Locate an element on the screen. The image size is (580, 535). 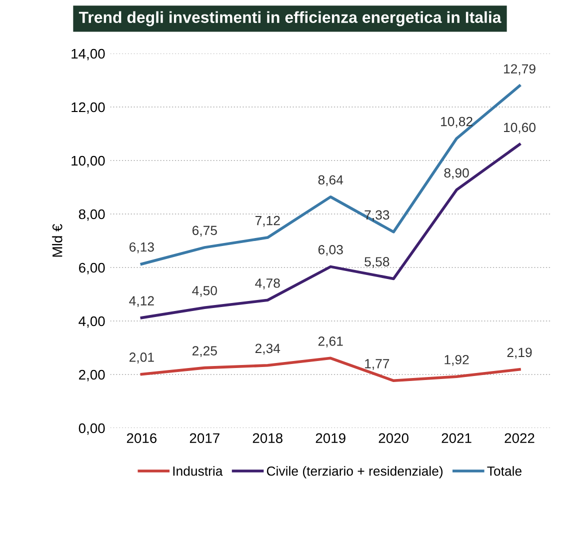
data-label: 7,33 is located at coordinates (377, 216).